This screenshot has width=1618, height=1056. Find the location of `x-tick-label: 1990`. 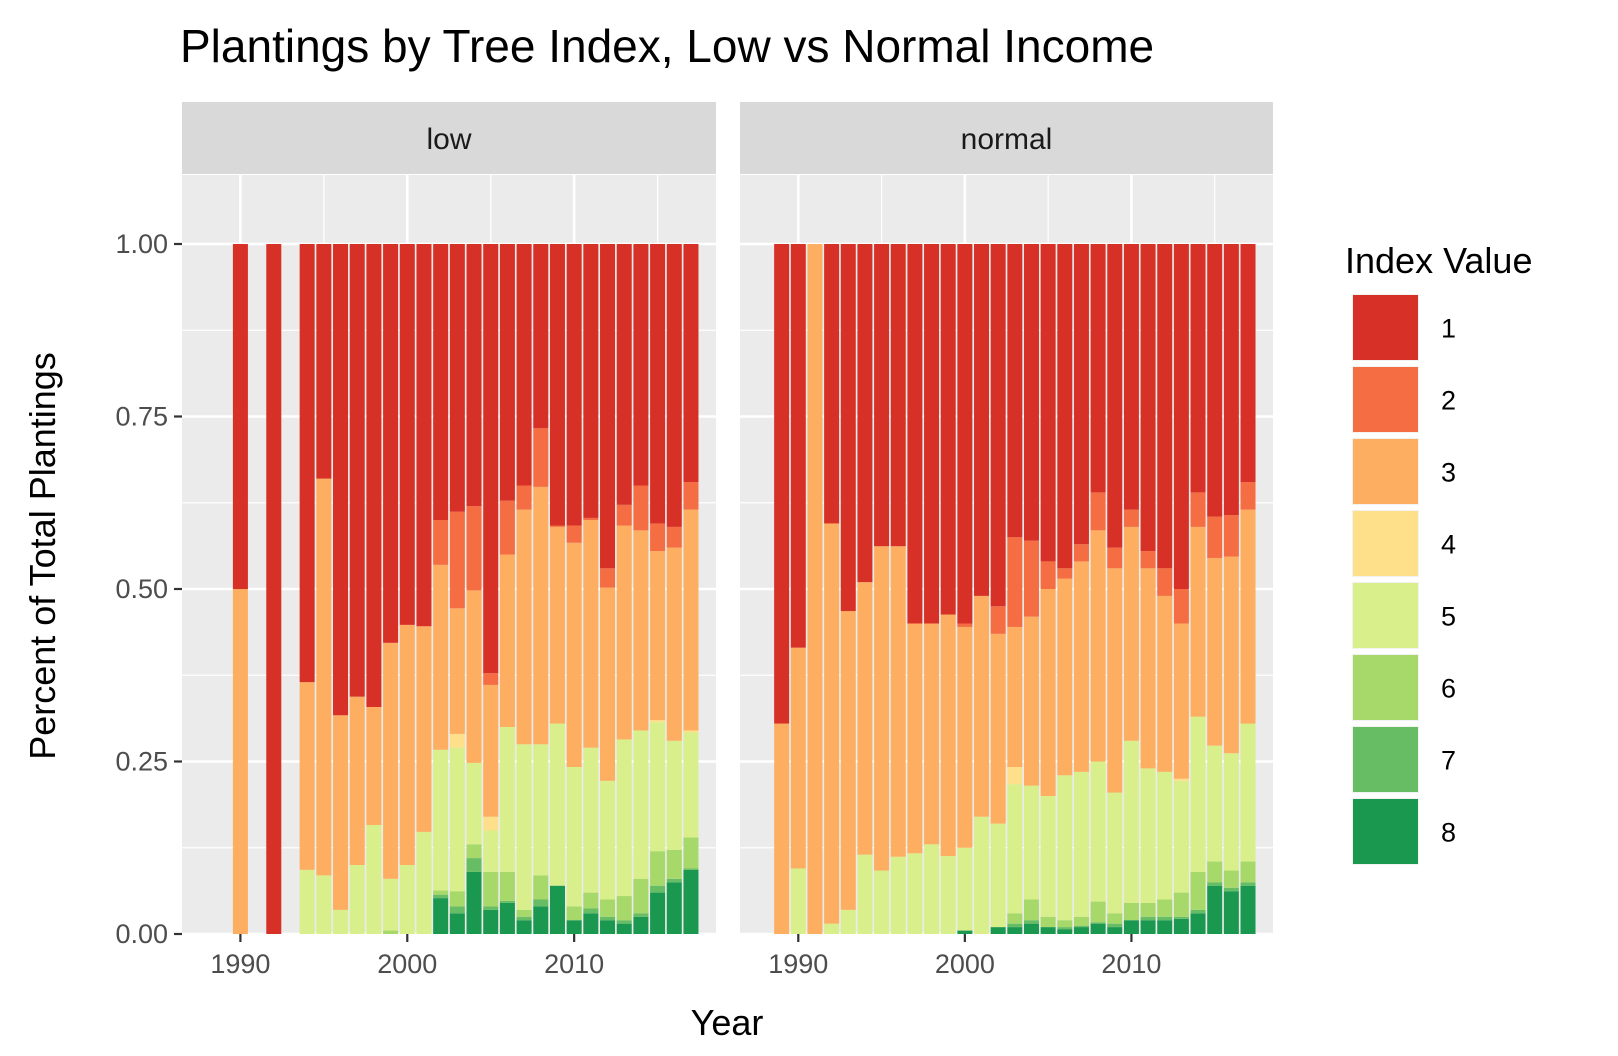

x-tick-label: 1990 is located at coordinates (798, 964).